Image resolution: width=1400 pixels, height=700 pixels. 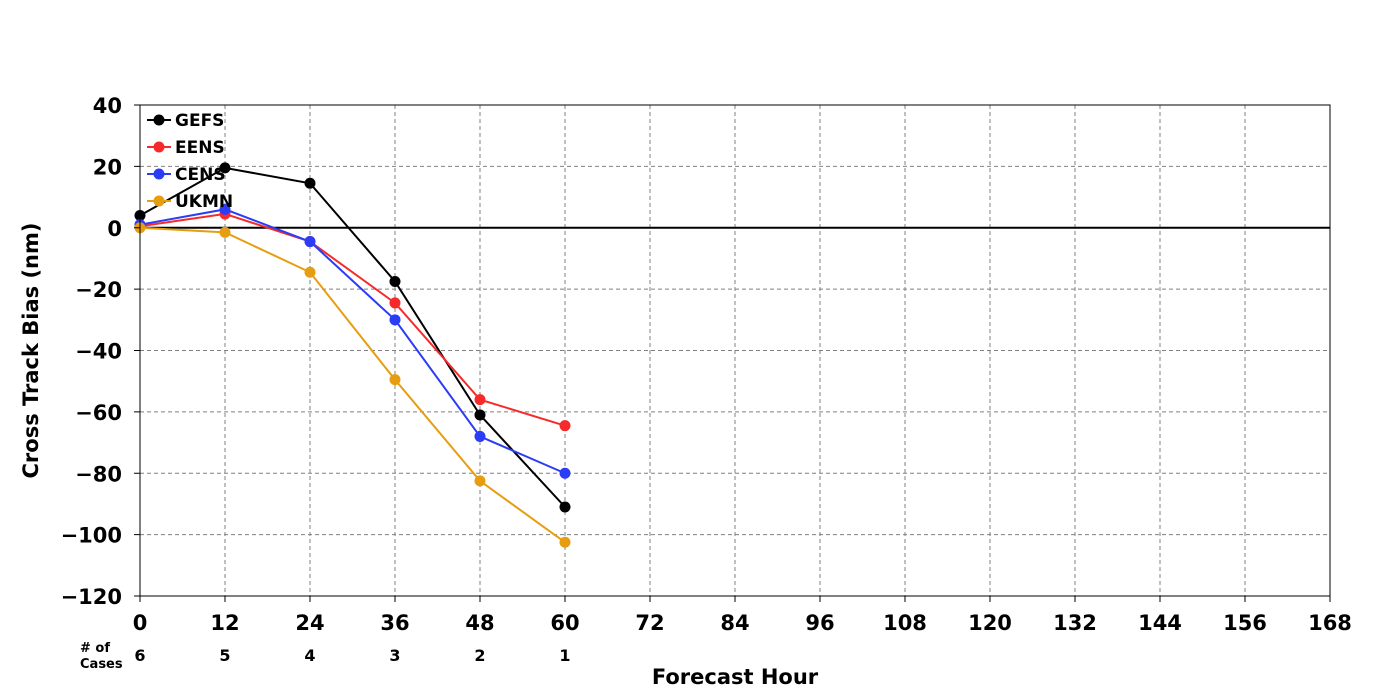 What do you see at coordinates (107, 106) in the screenshot?
I see `y-tick-label: 40` at bounding box center [107, 106].